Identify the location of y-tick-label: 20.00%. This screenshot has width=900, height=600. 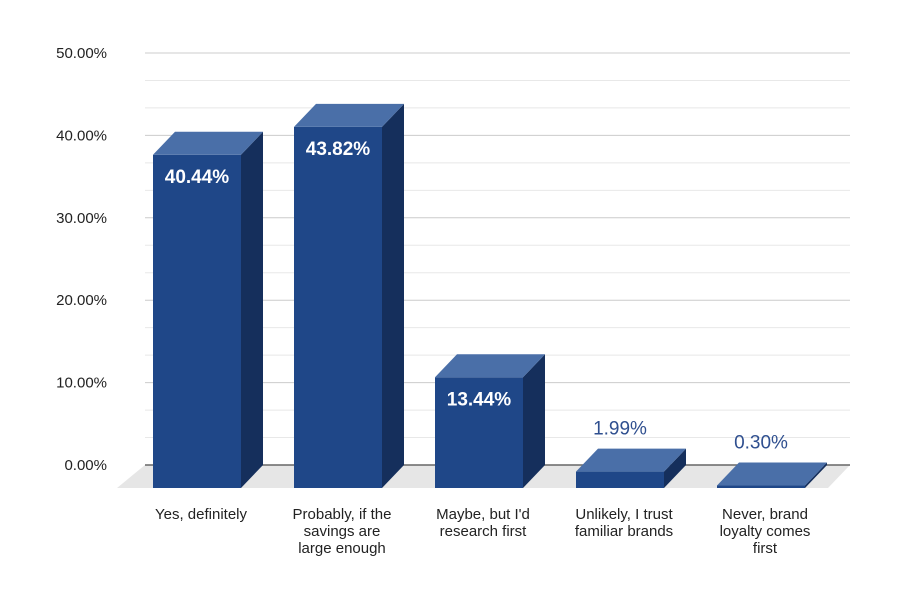
(81, 300).